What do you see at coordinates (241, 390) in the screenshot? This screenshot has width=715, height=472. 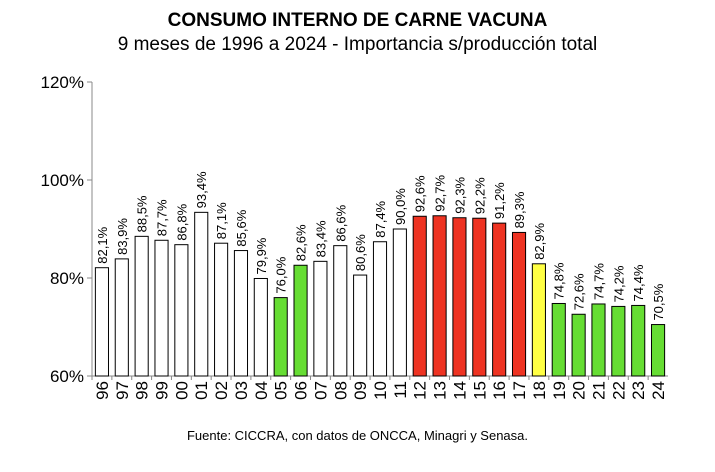 I see `x-tick-label: 03` at bounding box center [241, 390].